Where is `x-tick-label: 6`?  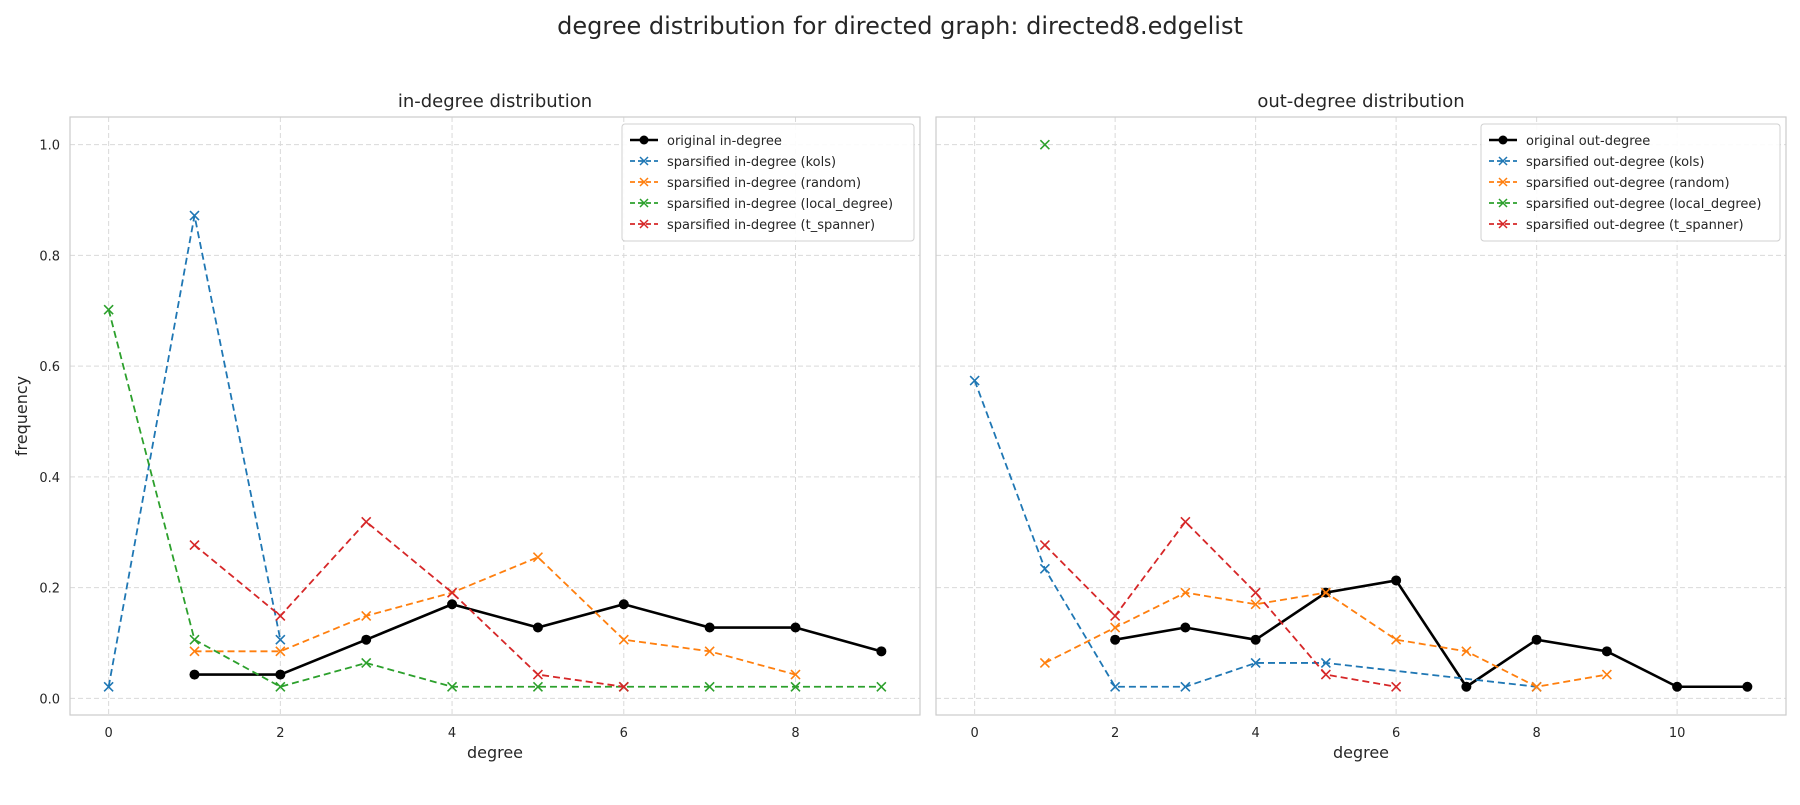 x-tick-label: 6 is located at coordinates (624, 733).